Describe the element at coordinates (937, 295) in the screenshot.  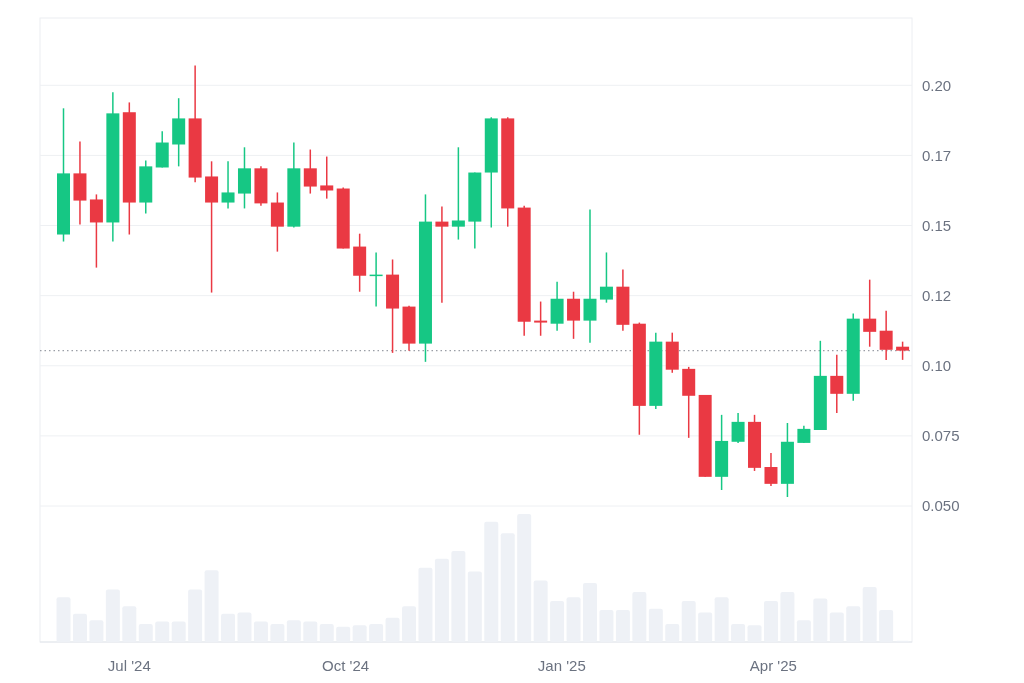
I see `y-tick-label: 0.12` at that location.